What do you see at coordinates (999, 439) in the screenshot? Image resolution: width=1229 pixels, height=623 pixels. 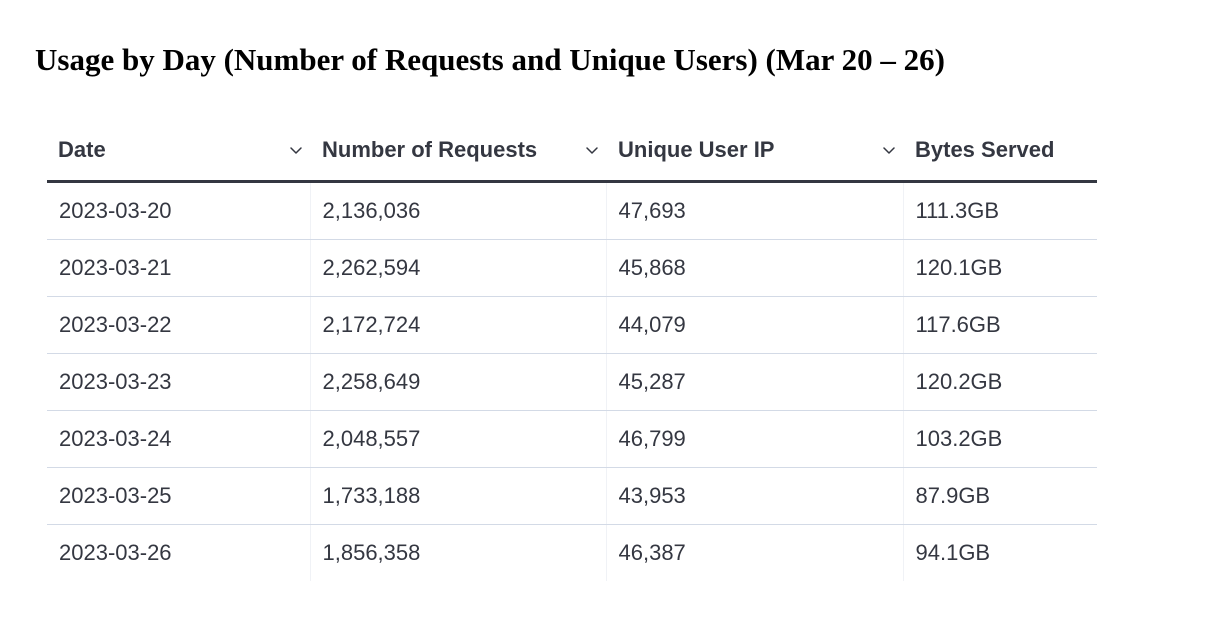 I see `bytes-cell: 103.2GB` at bounding box center [999, 439].